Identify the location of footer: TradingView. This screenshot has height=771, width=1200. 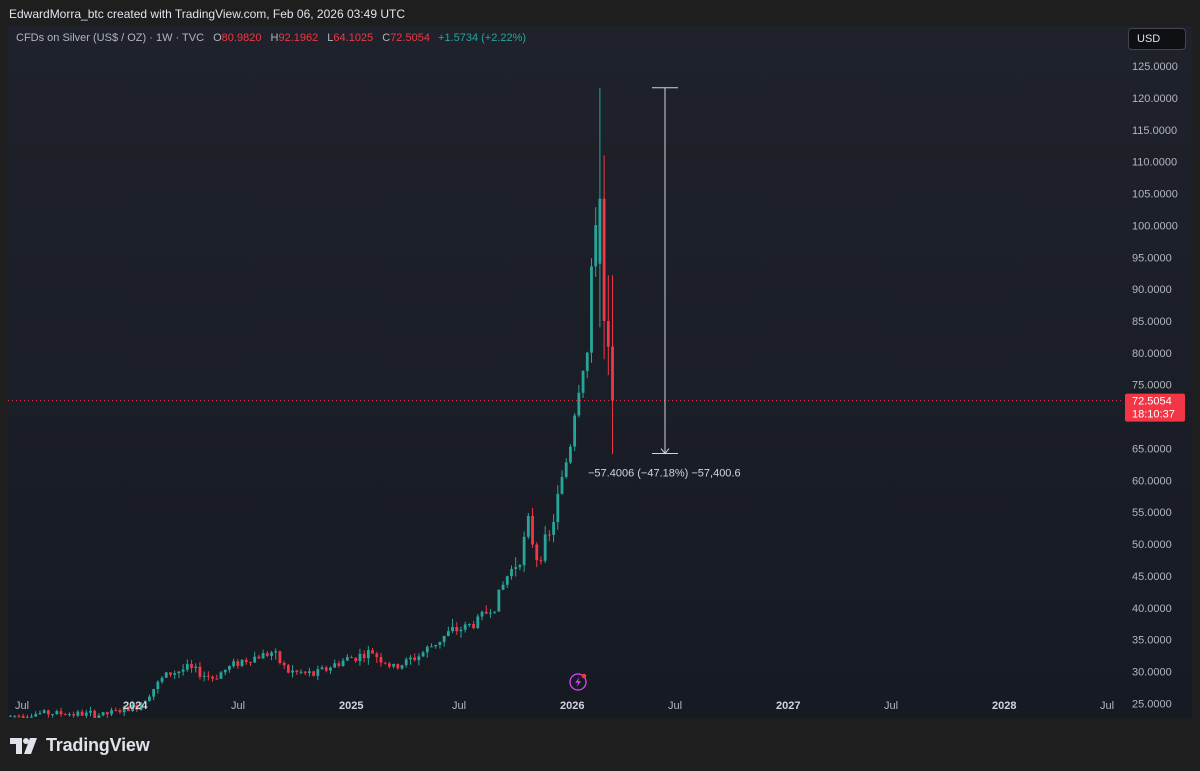
(600, 744).